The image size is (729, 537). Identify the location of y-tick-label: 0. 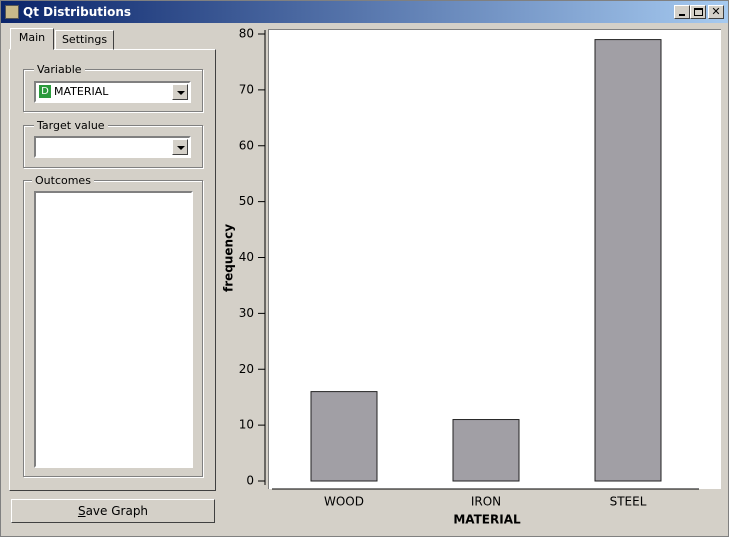
(250, 481).